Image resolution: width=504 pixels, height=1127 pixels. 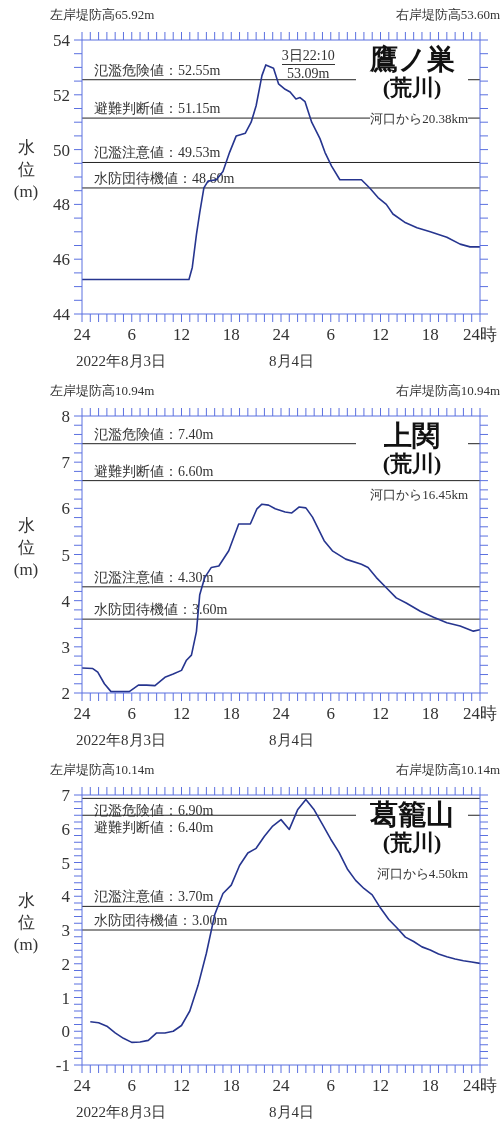 I want to click on ref-line-label: 氾濫注意値：3.70m, so click(x=154, y=897).